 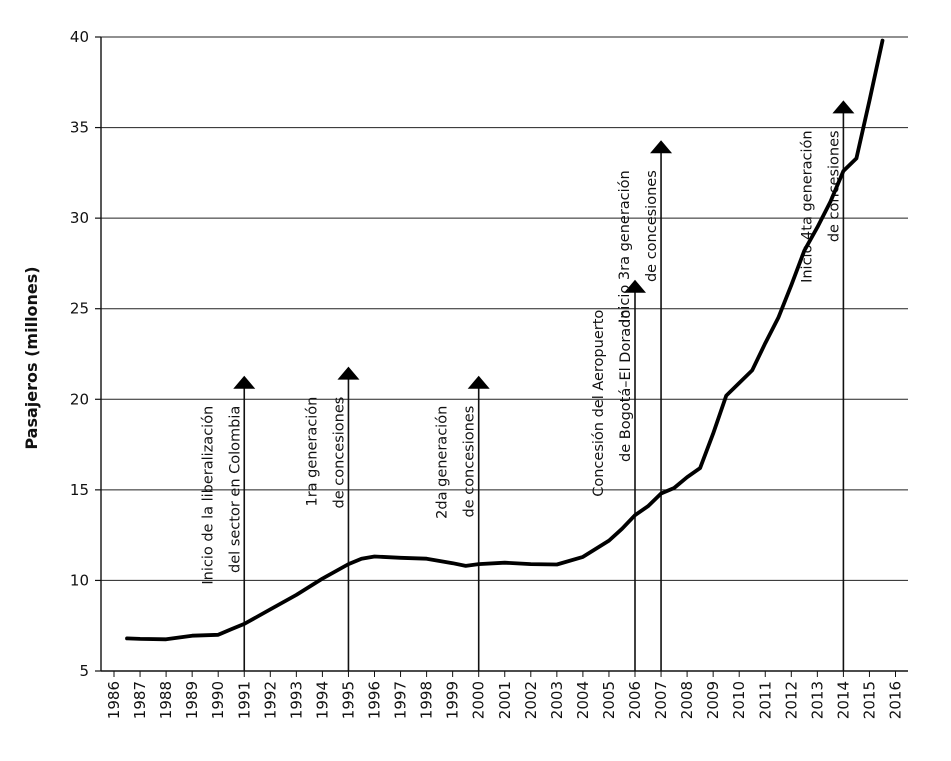 I want to click on annotation-label: de Bogotá–El Dorado, so click(x=626, y=386).